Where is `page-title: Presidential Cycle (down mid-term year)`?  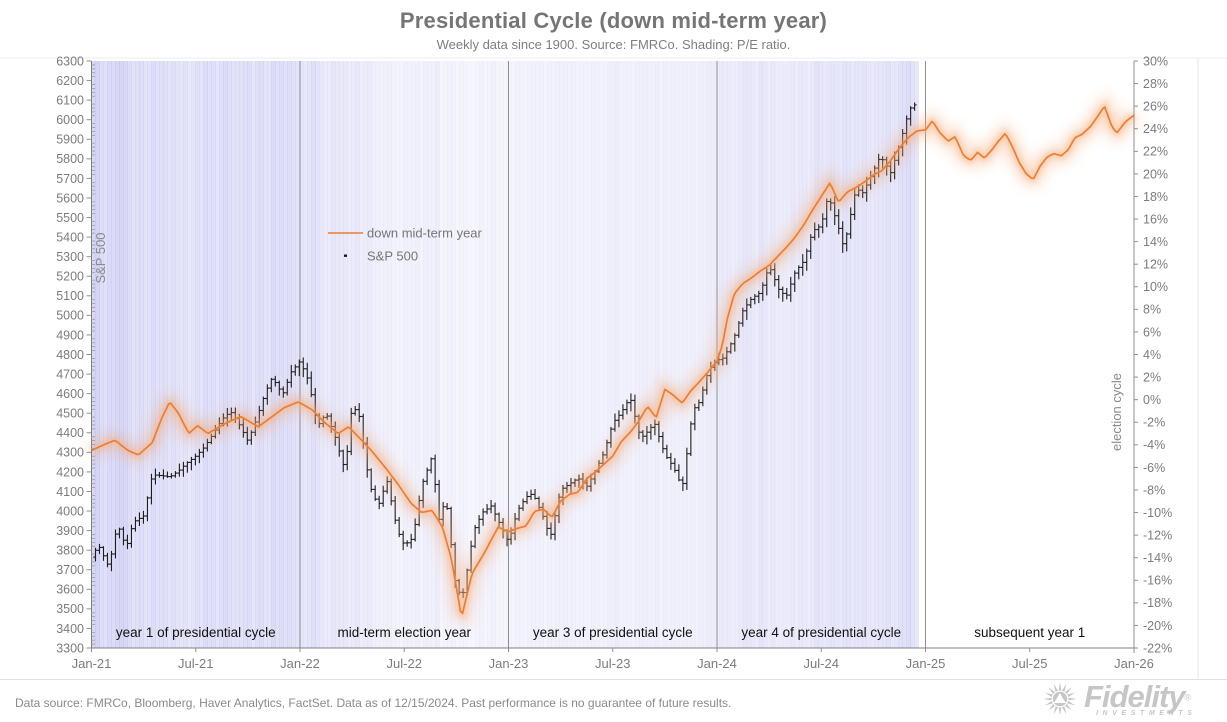
page-title: Presidential Cycle (down mid-term year) is located at coordinates (613, 20).